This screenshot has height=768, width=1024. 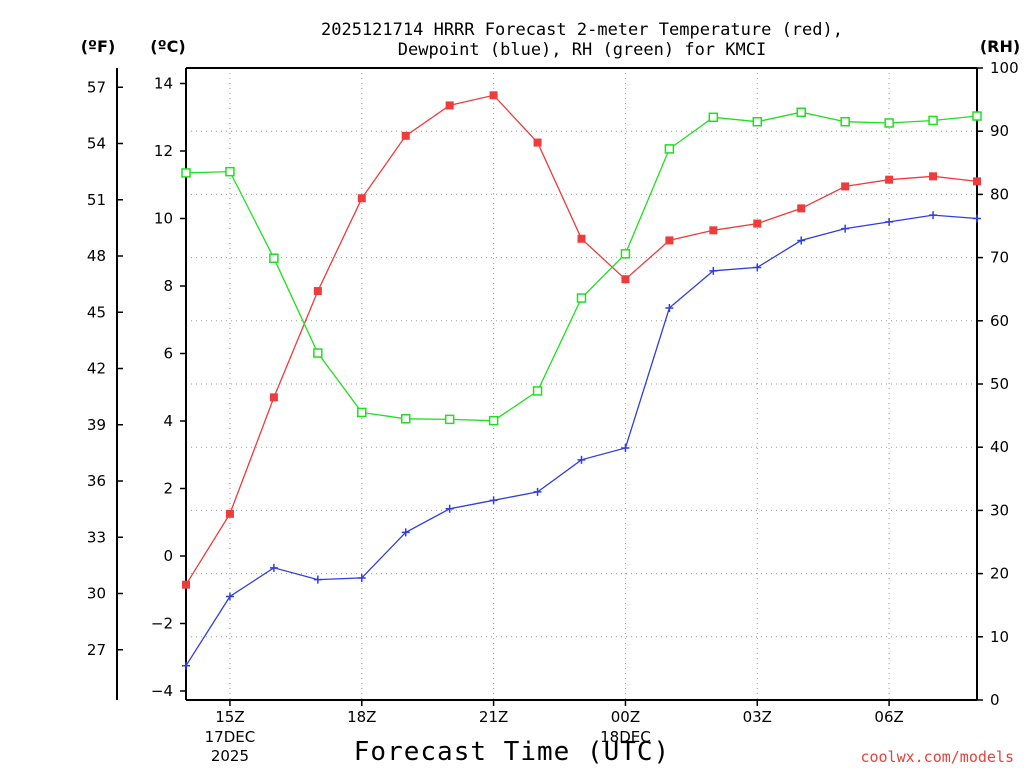 I want to click on fahrenheit-tick-label: 42, so click(x=96, y=369).